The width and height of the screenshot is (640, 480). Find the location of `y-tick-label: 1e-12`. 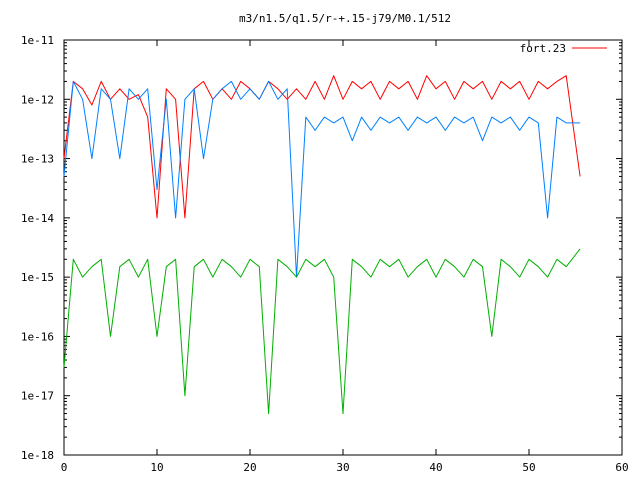

y-tick-label: 1e-12 is located at coordinates (37, 99).